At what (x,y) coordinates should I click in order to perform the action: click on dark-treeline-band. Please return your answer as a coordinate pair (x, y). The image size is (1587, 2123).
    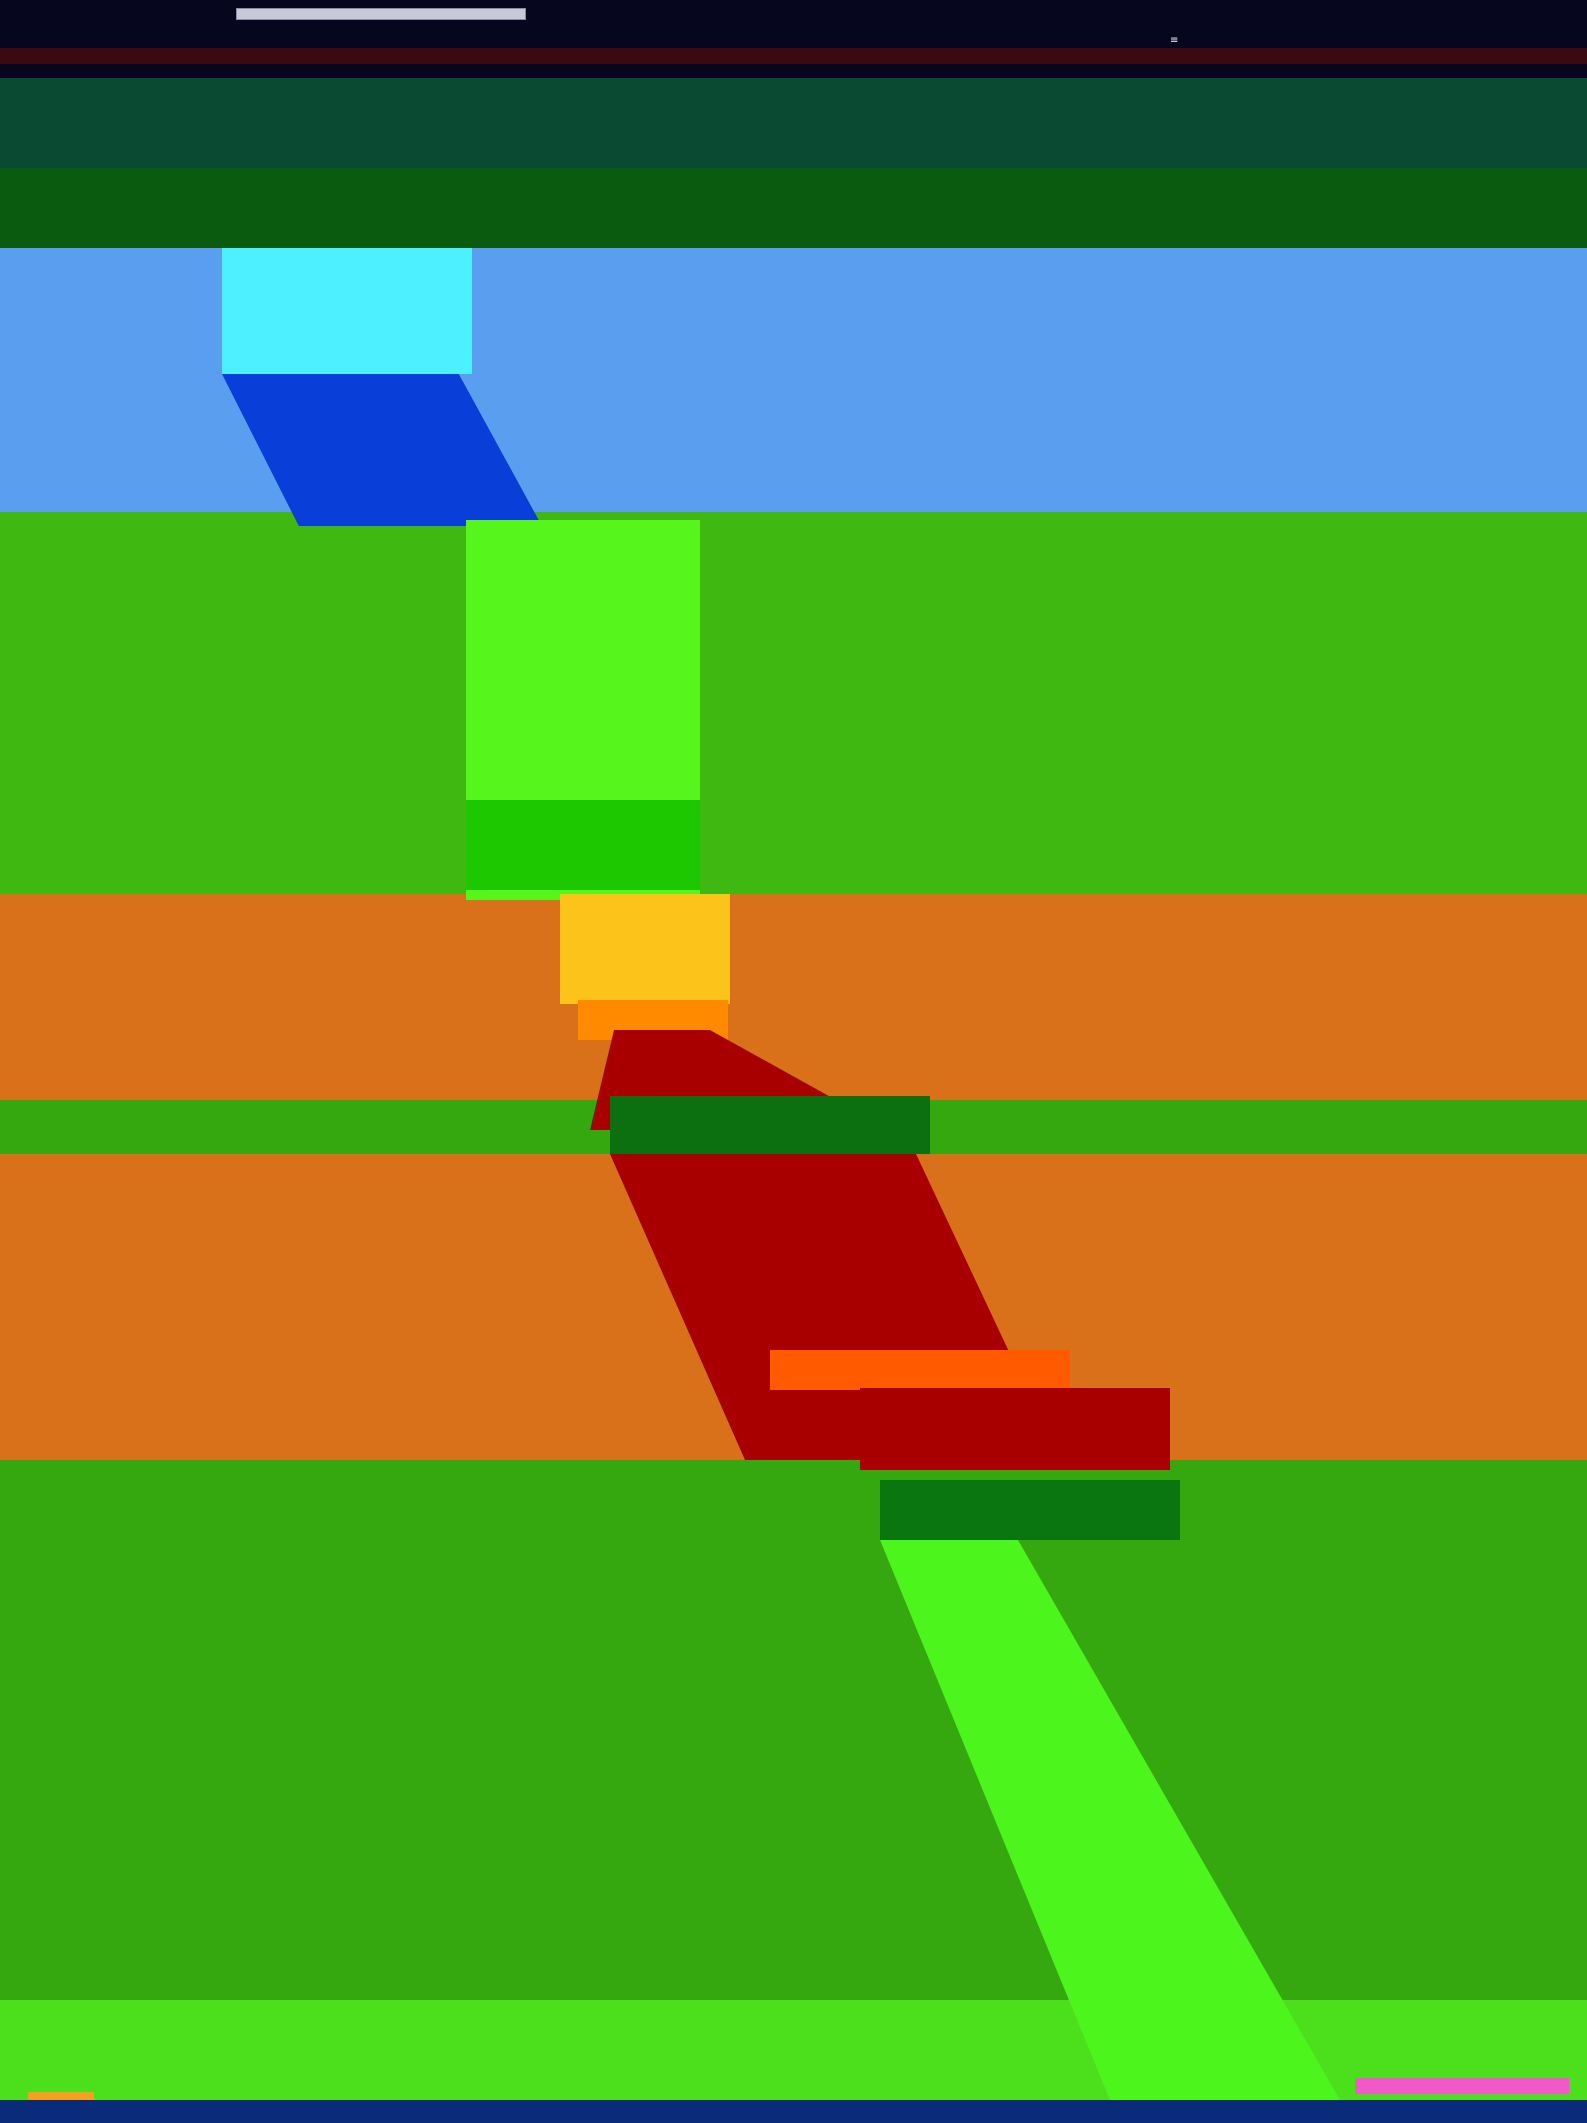
    Looking at the image, I should click on (793, 208).